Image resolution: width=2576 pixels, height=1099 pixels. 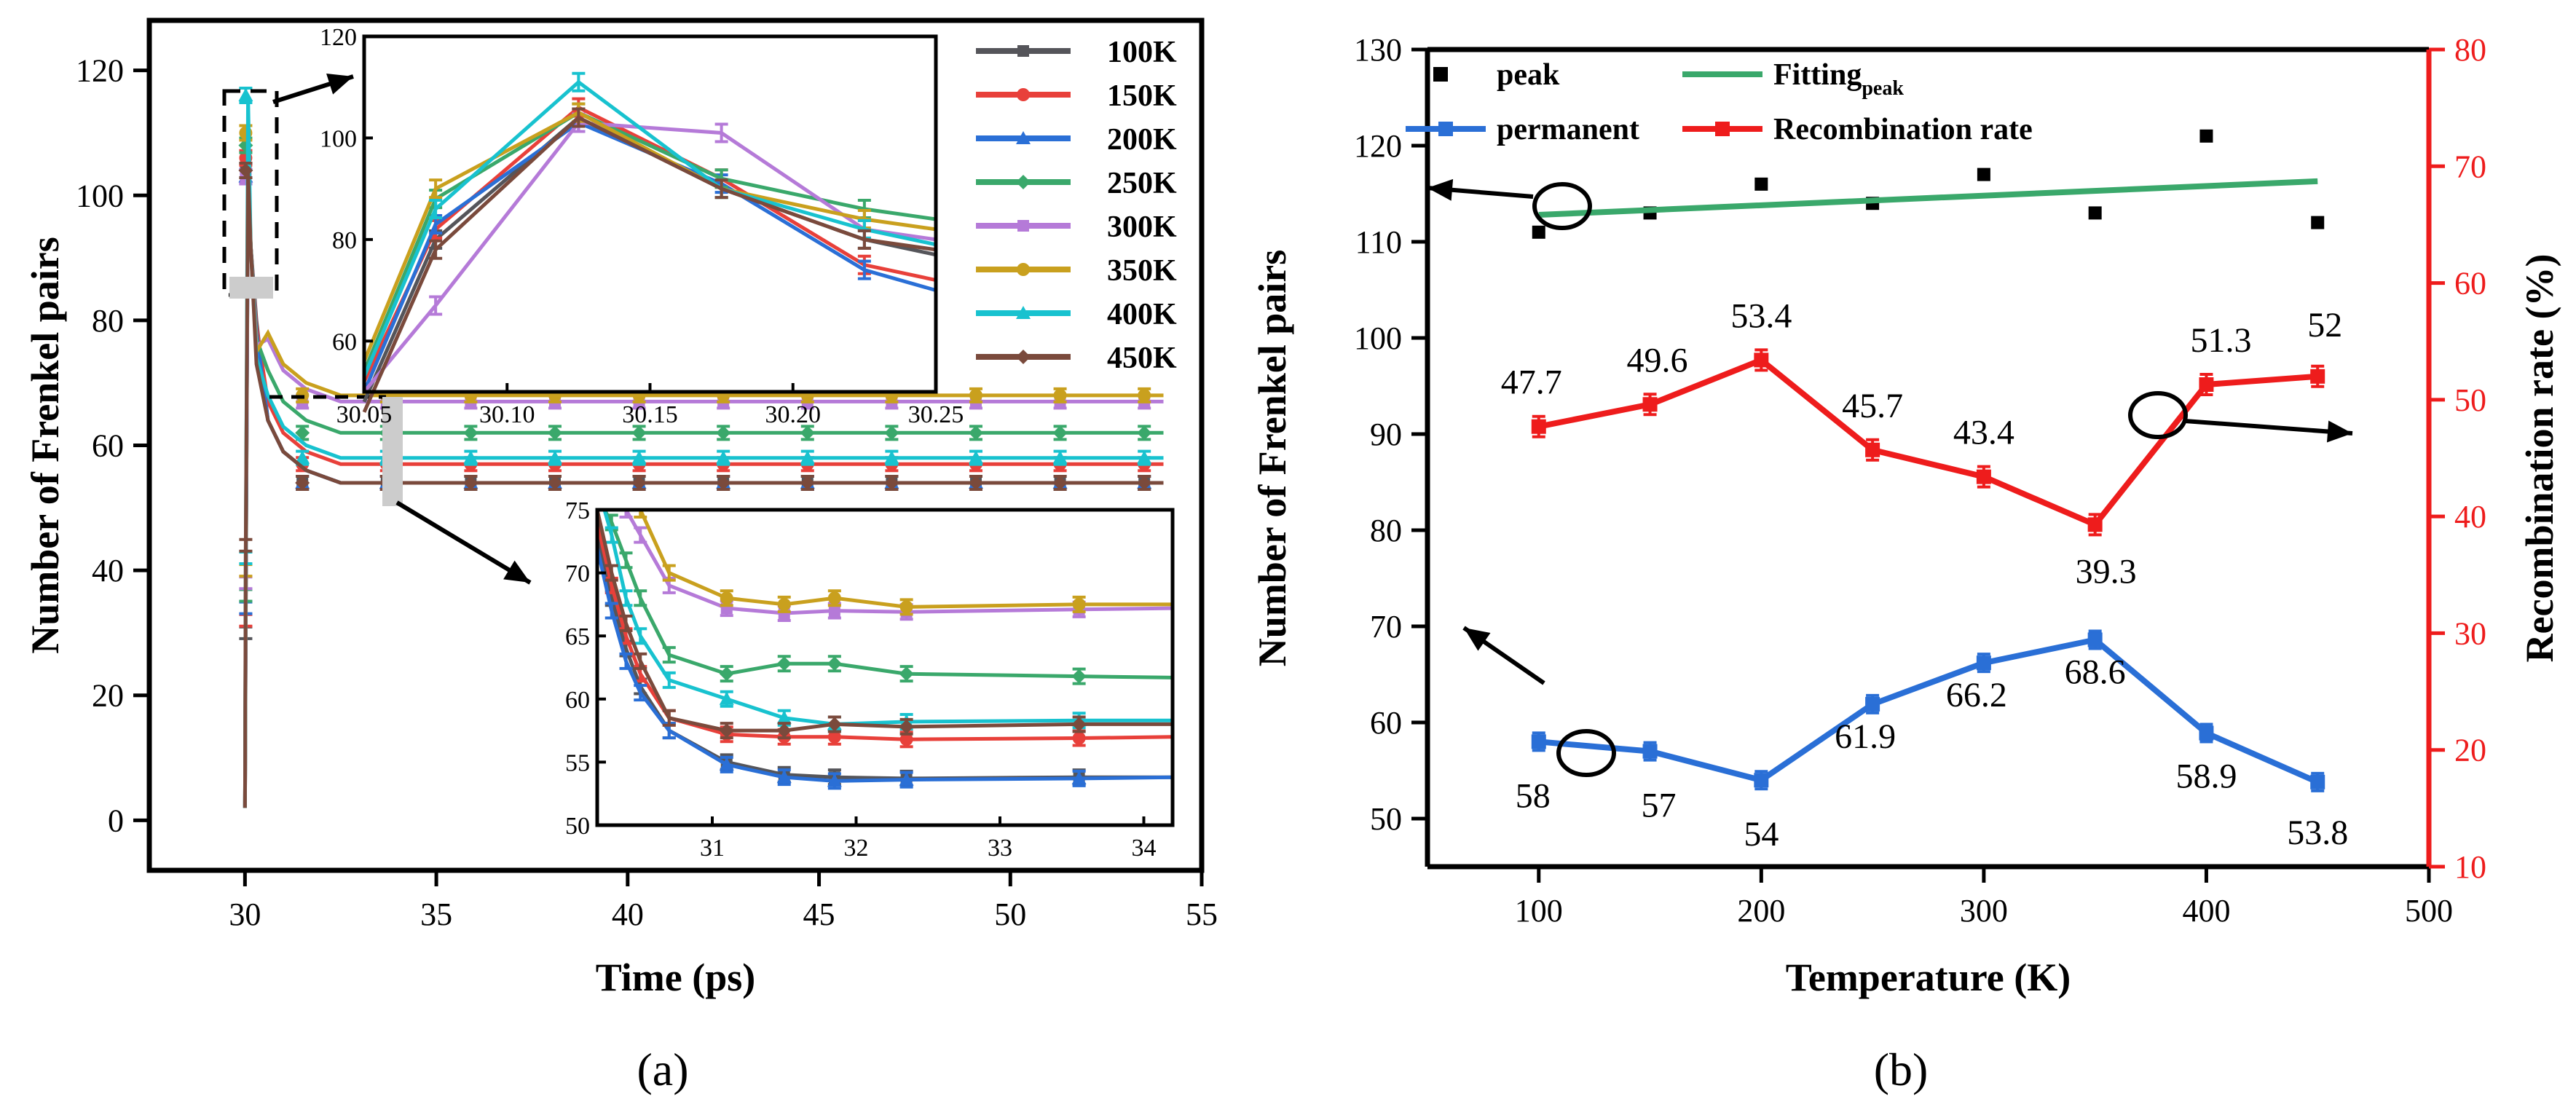 What do you see at coordinates (108, 446) in the screenshot?
I see `y-tick-label: 60` at bounding box center [108, 446].